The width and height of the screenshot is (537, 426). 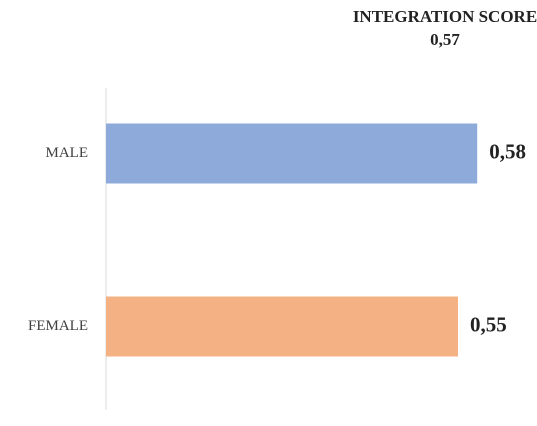 What do you see at coordinates (507, 151) in the screenshot?
I see `data-label: 0,58` at bounding box center [507, 151].